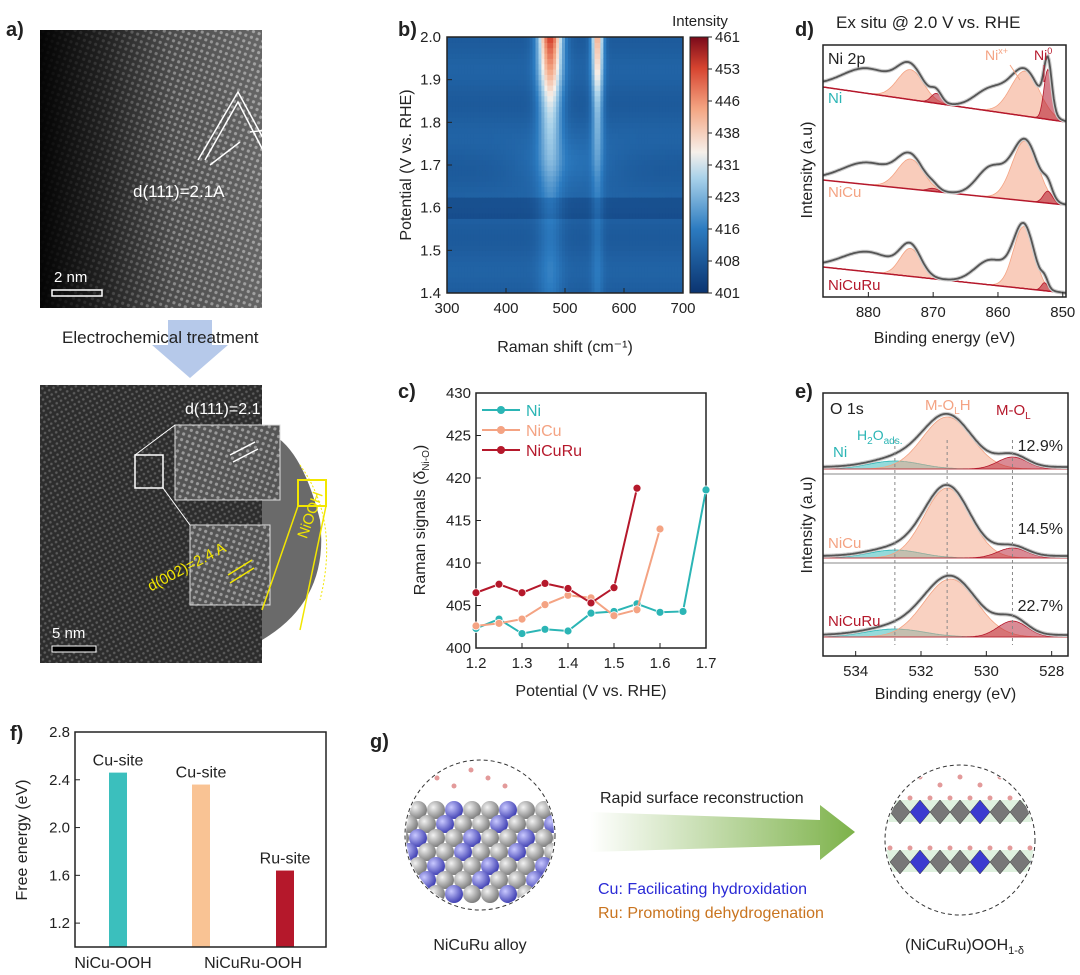  Describe the element at coordinates (568, 577) in the screenshot. I see `series-line-NiCu` at that location.